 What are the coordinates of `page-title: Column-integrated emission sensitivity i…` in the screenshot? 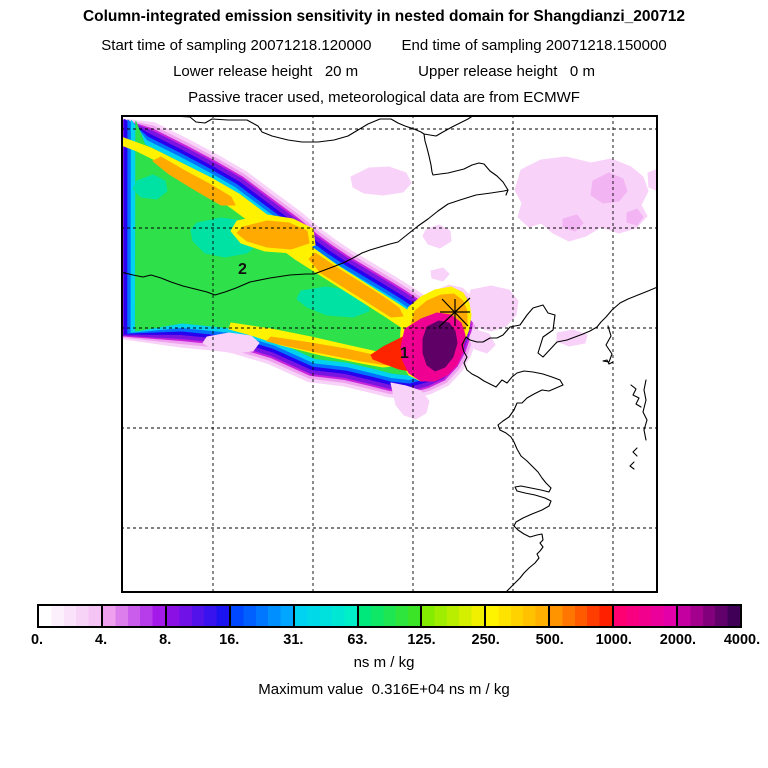 It's located at (384, 16).